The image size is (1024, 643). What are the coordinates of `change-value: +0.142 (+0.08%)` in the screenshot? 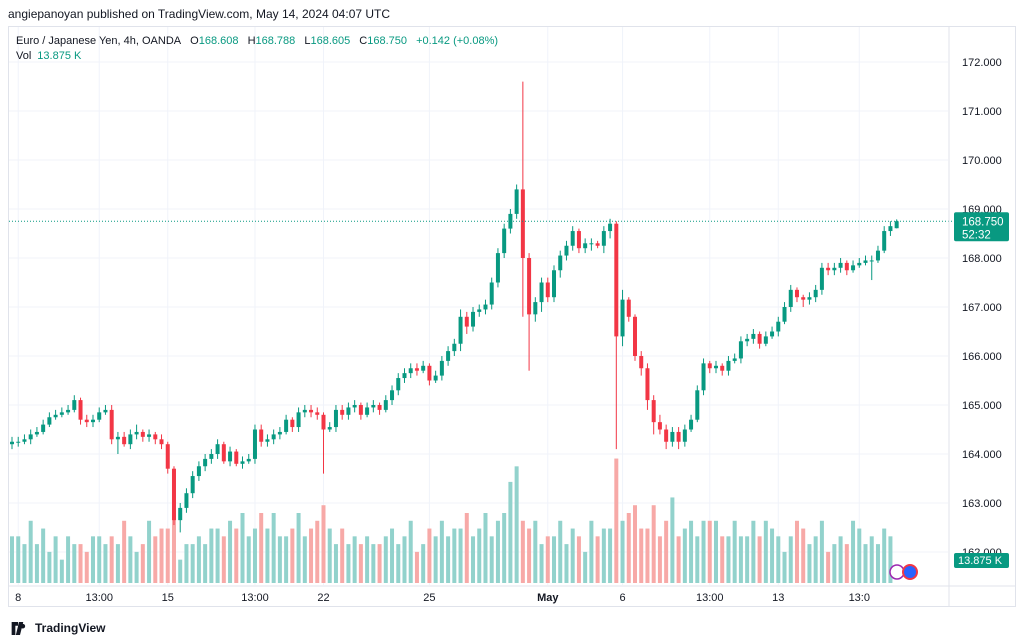 It's located at (457, 41).